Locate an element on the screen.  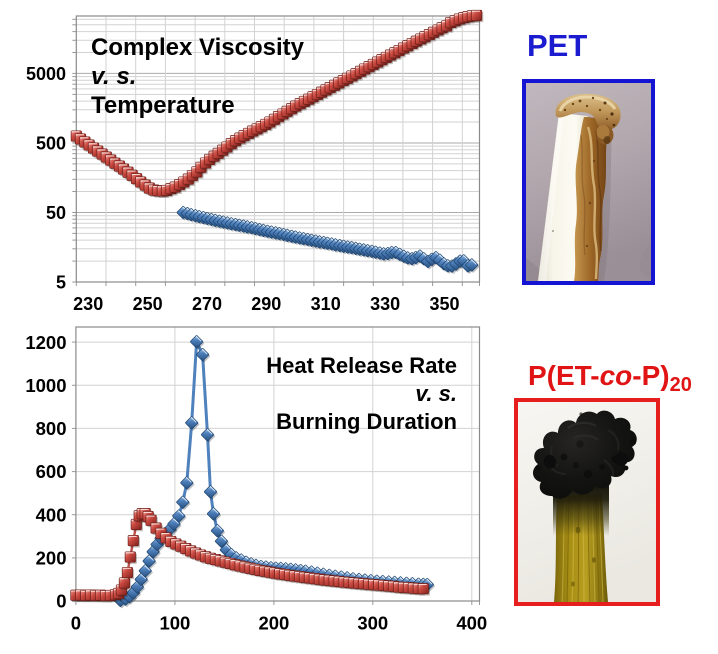
pet-specimen-photo is located at coordinates (588, 182).